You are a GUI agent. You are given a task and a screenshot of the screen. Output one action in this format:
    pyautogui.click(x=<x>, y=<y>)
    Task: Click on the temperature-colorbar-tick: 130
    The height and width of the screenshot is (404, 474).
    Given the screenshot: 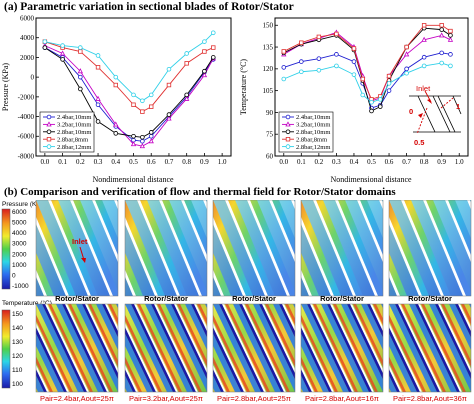 What is the action you would take?
    pyautogui.click(x=17, y=342)
    